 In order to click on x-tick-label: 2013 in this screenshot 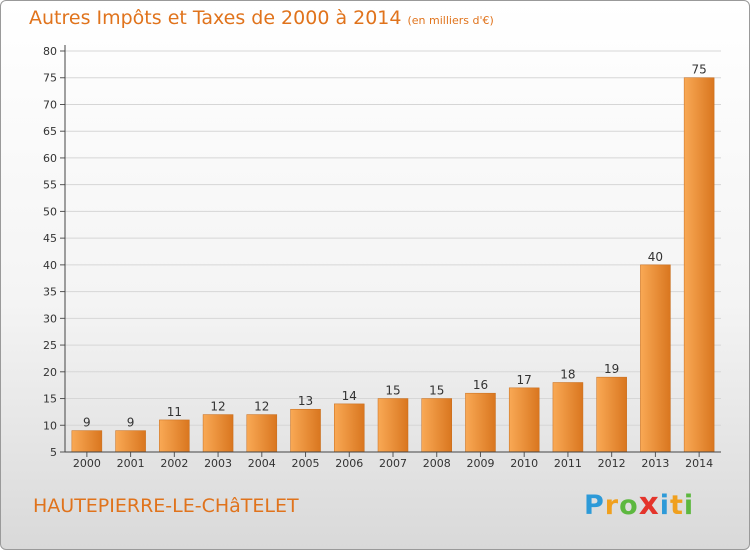, I will do `click(655, 463)`.